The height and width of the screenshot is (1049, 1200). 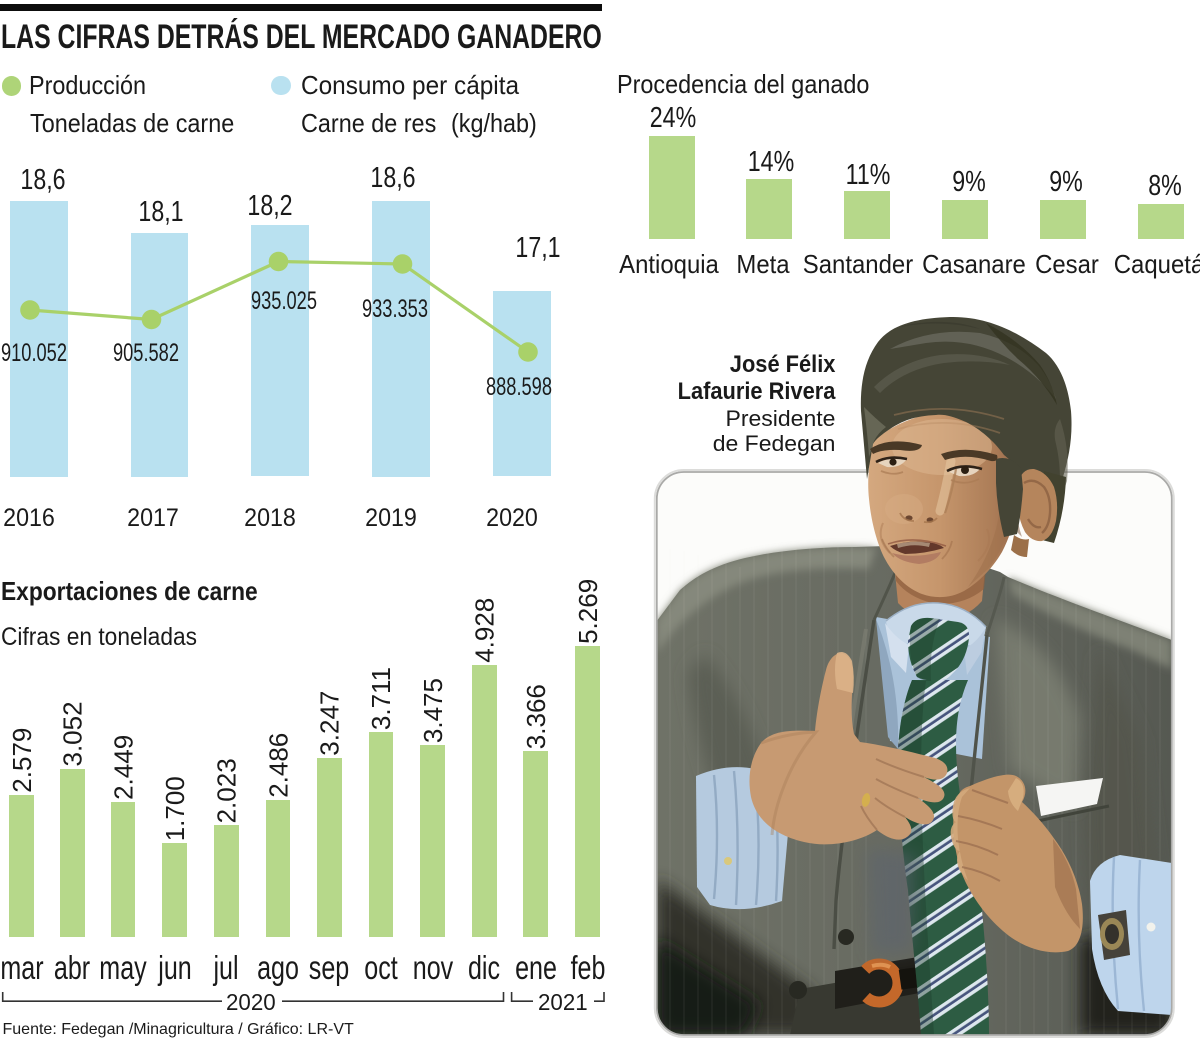 What do you see at coordinates (381, 698) in the screenshot?
I see `svg-text: 3.711` at bounding box center [381, 698].